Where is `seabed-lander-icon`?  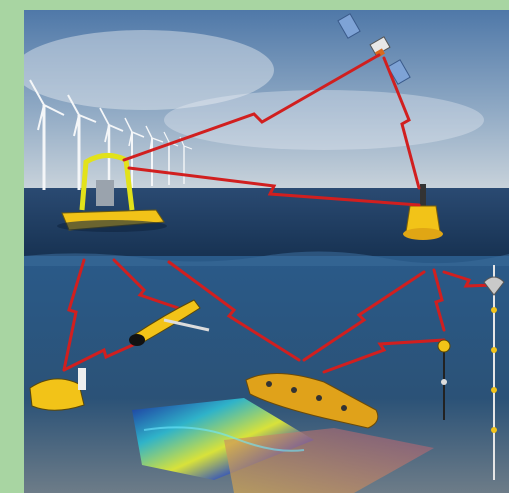
seabed-lander-icon is located at coordinates (57, 389).